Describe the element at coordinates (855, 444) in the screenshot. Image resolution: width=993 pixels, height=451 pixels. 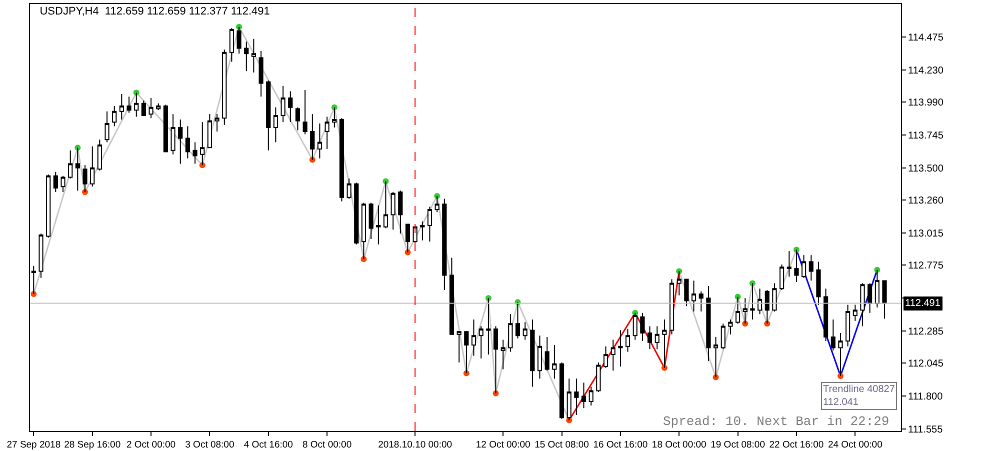
I see `x-tick-label: 24 Oct 00:00` at that location.